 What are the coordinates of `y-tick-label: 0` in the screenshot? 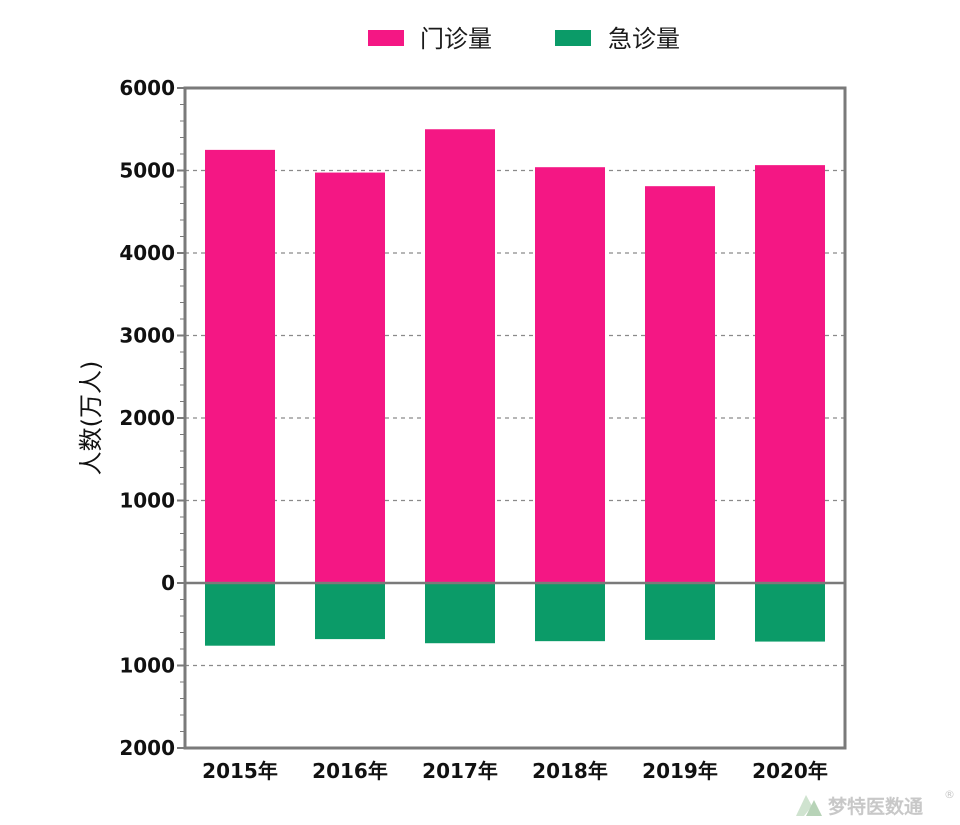 It's located at (168, 583).